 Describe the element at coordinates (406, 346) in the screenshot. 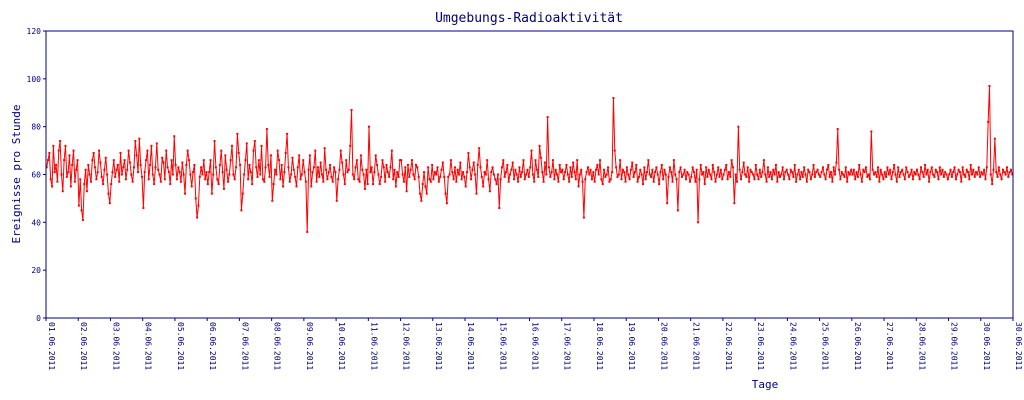

I see `x-tick-label: 12.06.2011` at that location.